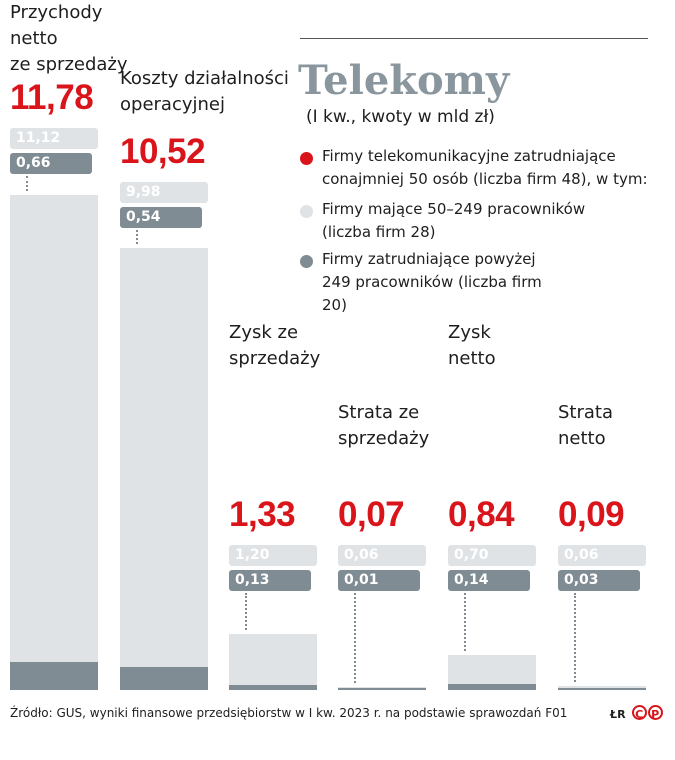 Image resolution: width=675 pixels, height=760 pixels. Describe the element at coordinates (273, 555) in the screenshot. I see `data-label-medium: 1,20` at that location.